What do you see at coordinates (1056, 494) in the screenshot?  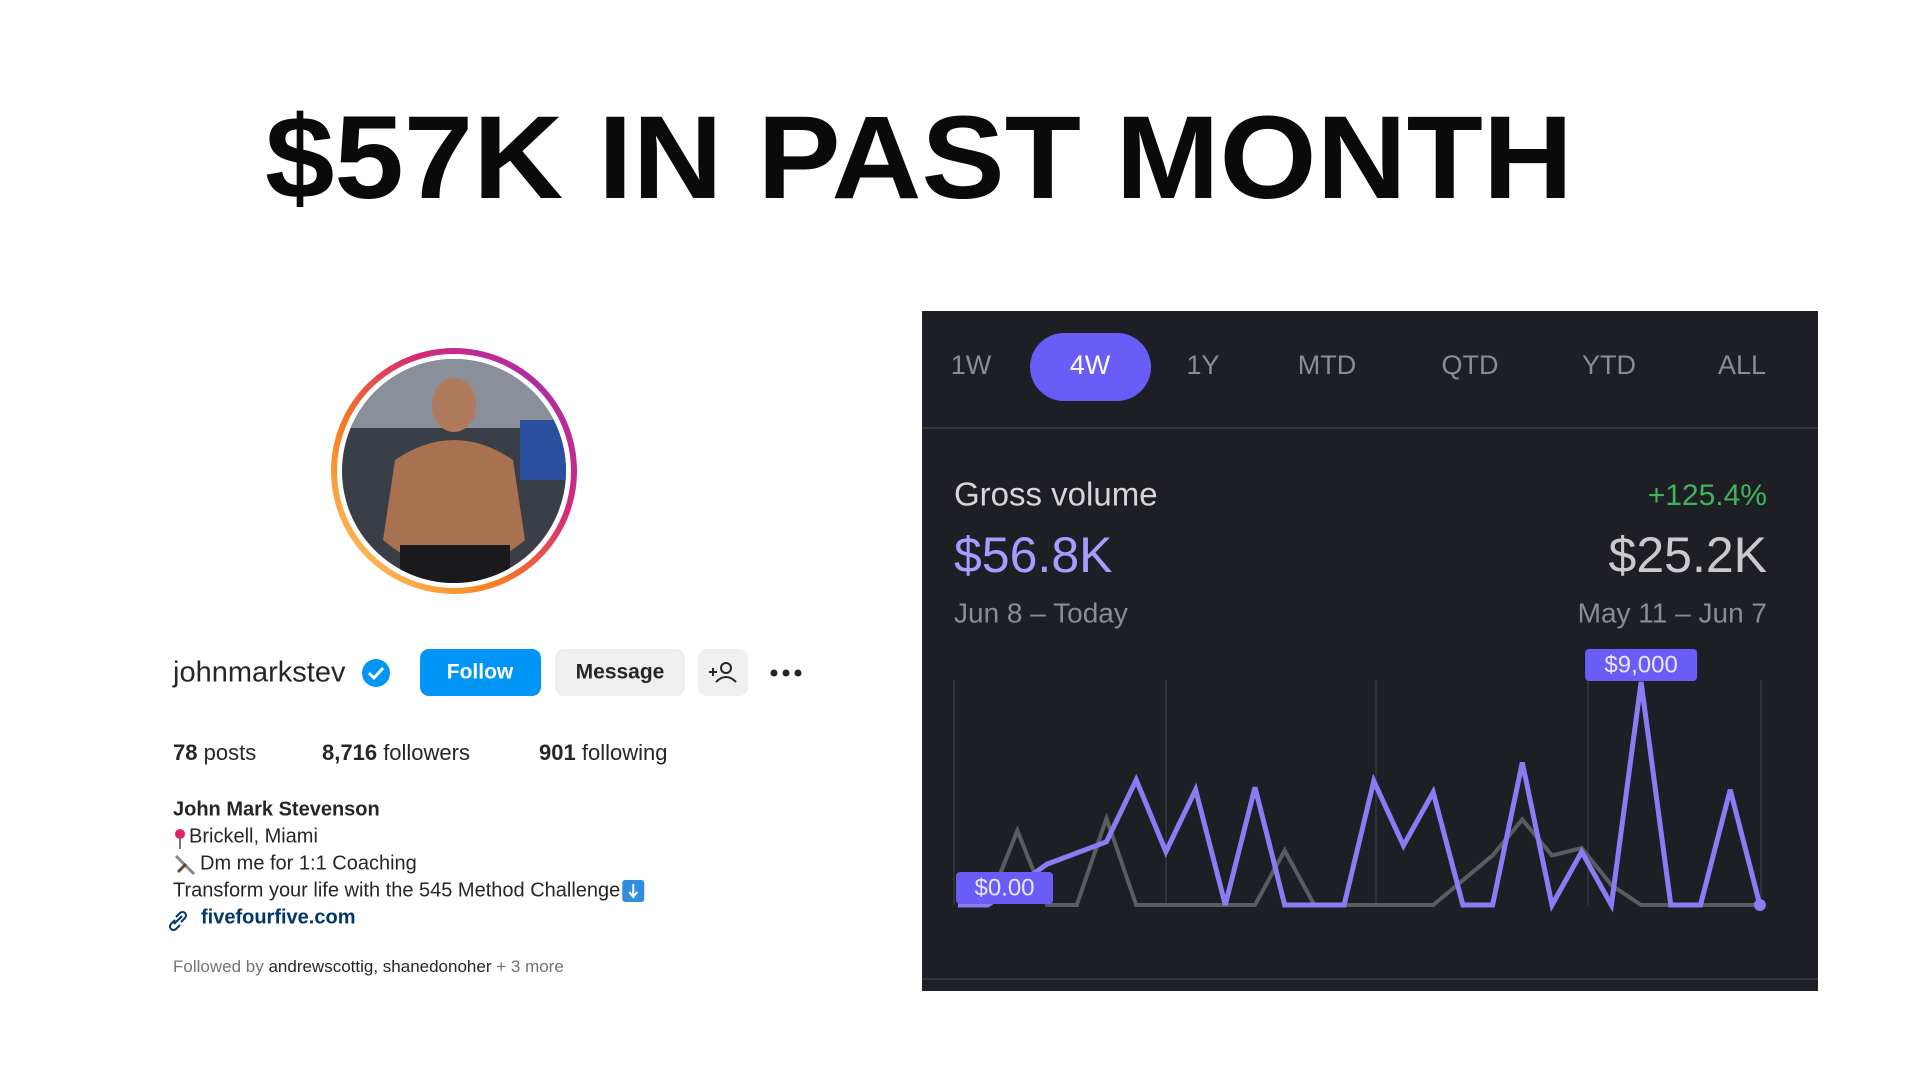 I see `metric-title: Gross volume` at bounding box center [1056, 494].